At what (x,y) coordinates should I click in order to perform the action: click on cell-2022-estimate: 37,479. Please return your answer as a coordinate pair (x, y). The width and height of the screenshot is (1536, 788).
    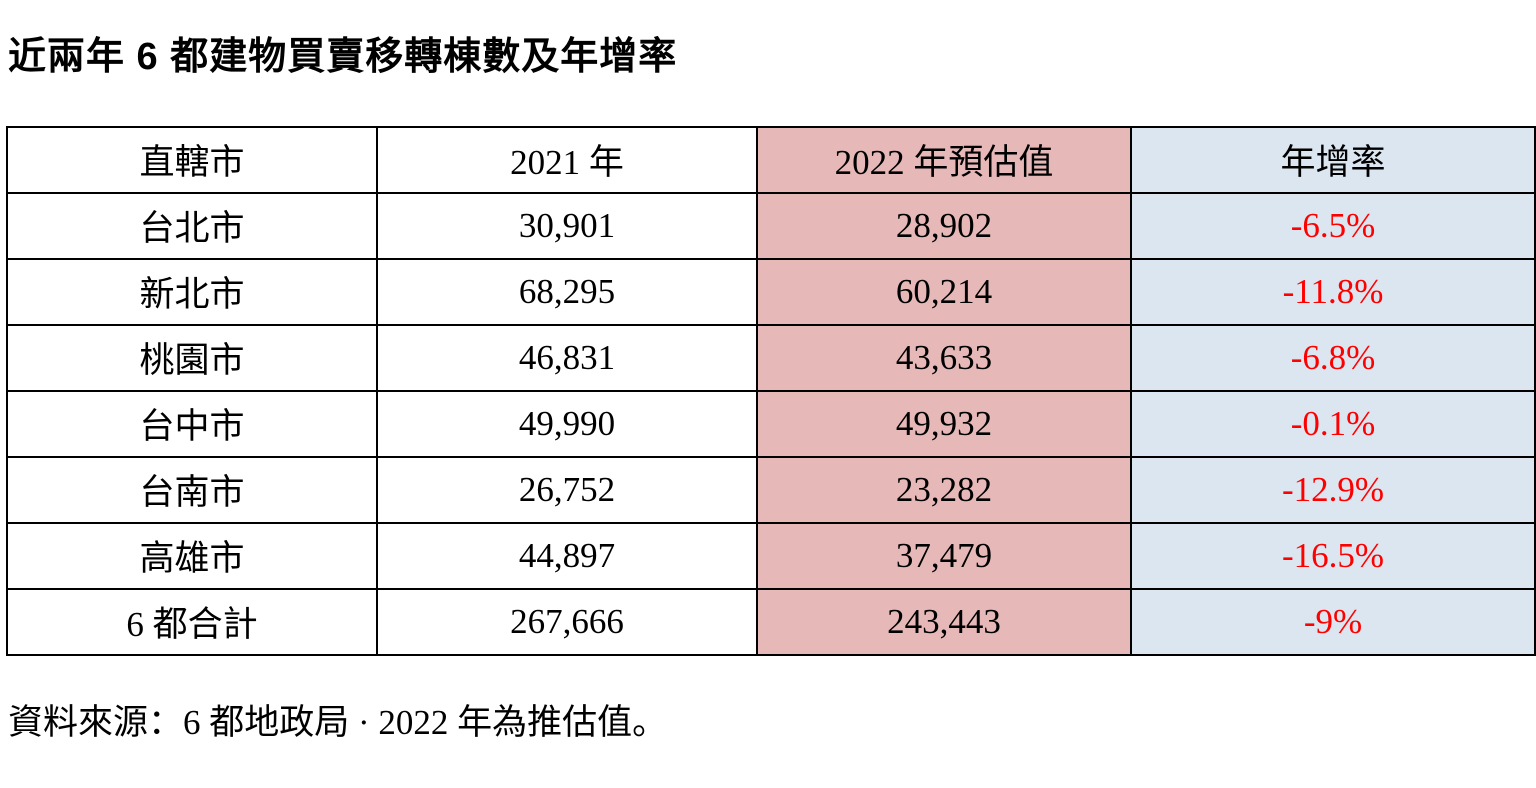
    Looking at the image, I should click on (944, 555).